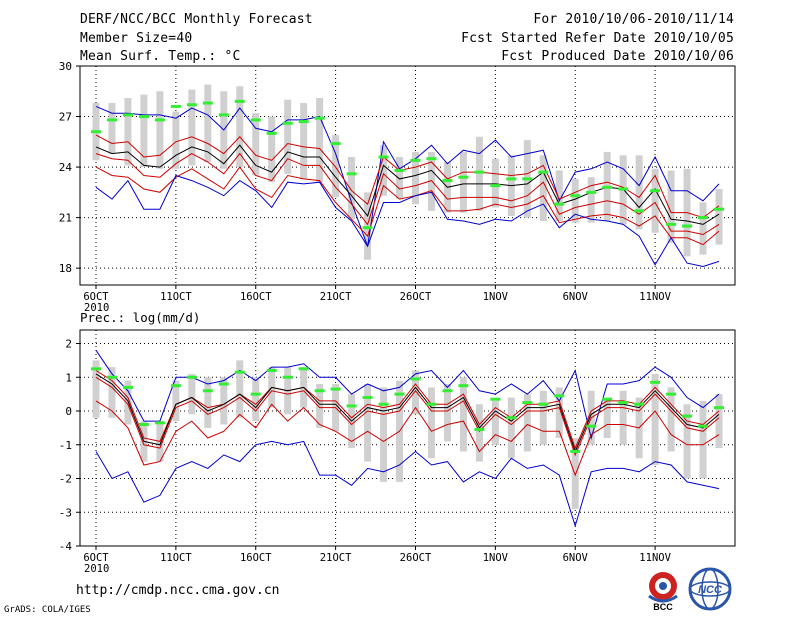 This screenshot has width=800, height=618. Describe the element at coordinates (65, 512) in the screenshot. I see `prec-ytick-label: -3` at that location.